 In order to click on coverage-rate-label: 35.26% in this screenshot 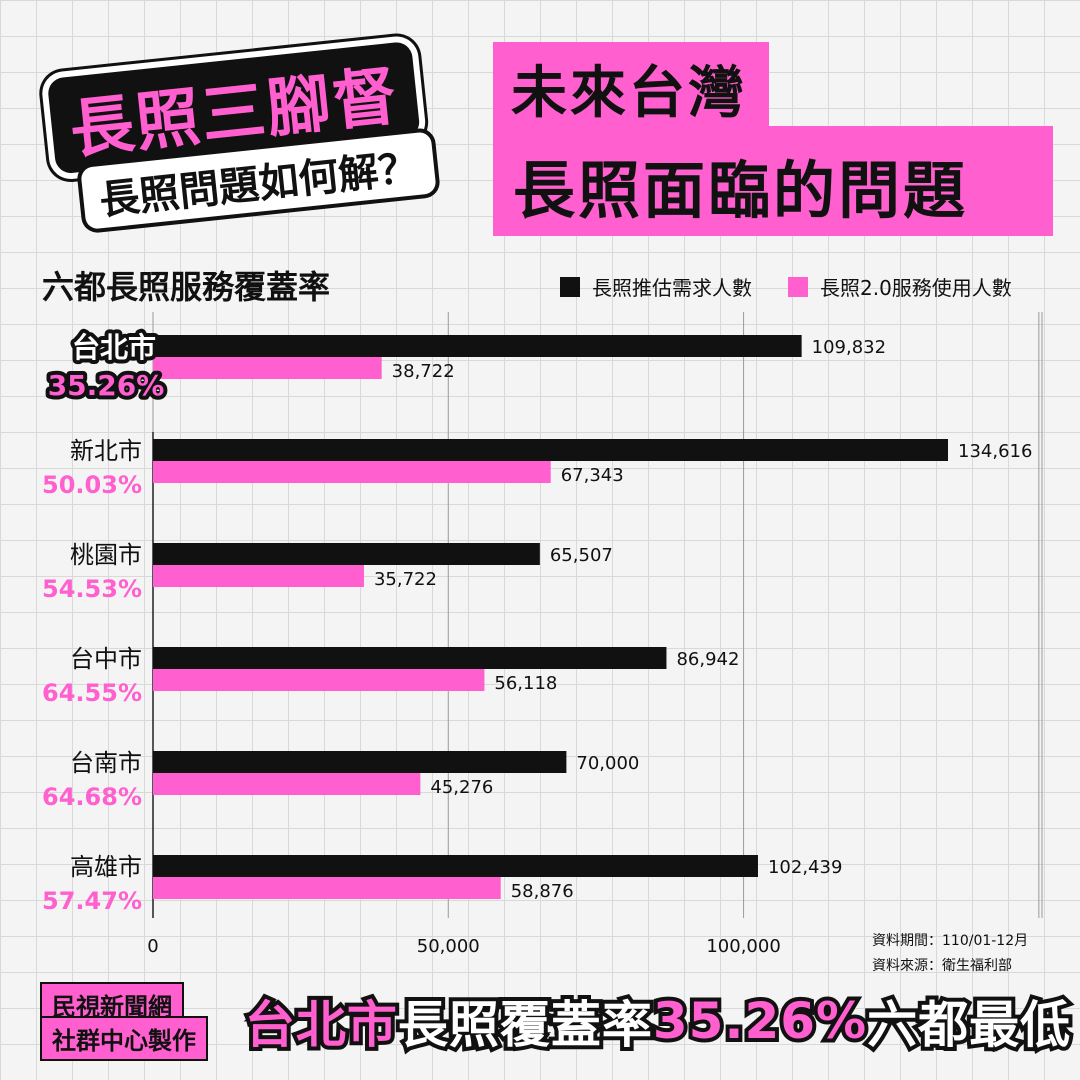, I will do `click(106, 385)`.